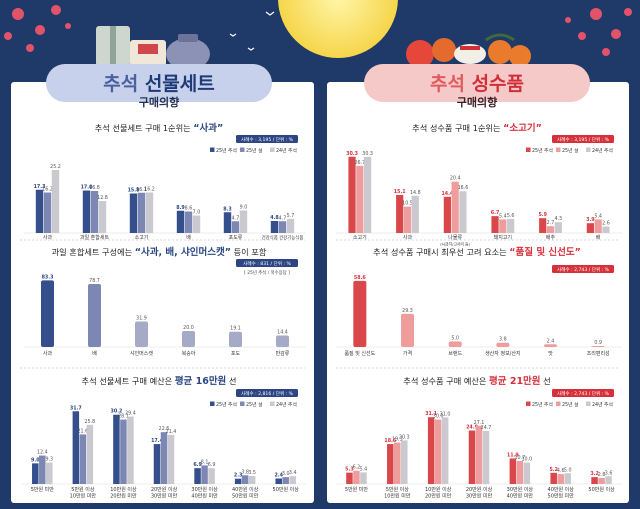 Image resolution: width=640 pixels, height=509 pixels. Describe the element at coordinates (286, 489) in the screenshot. I see `chart-2-category-6: 50만원 이상` at that location.